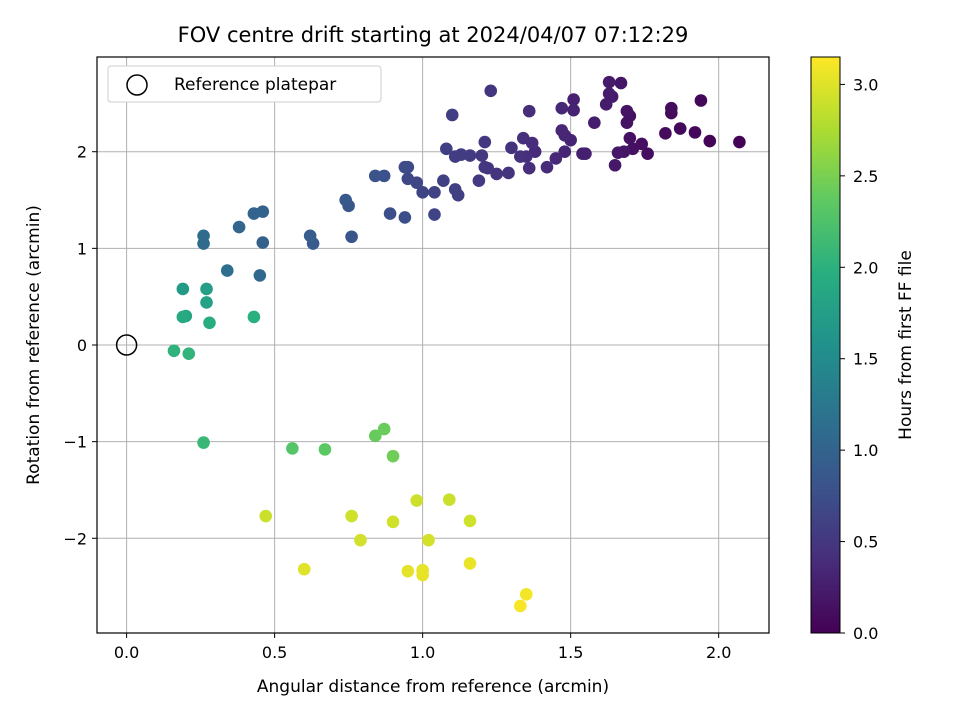 The height and width of the screenshot is (720, 960). What do you see at coordinates (75, 442) in the screenshot?
I see `y-tick-label: −1` at bounding box center [75, 442].